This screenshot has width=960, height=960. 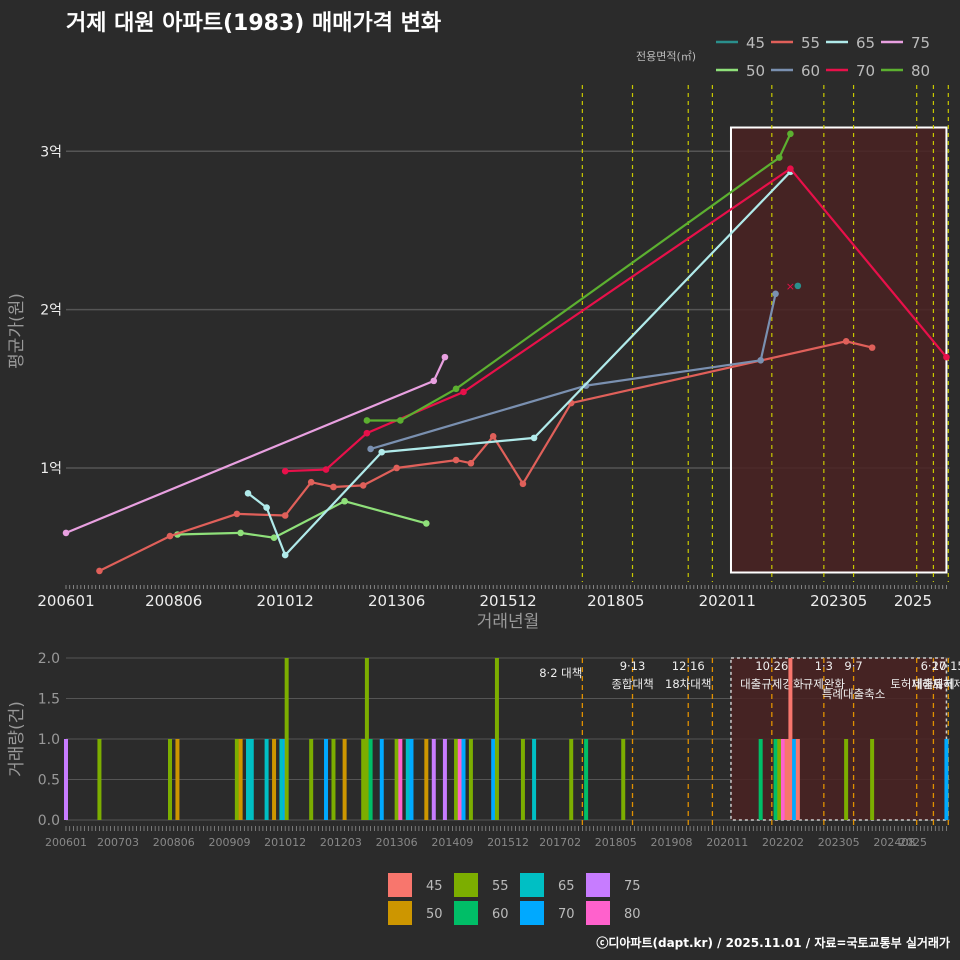 I want to click on y-tick-label: 3억, so click(x=51, y=152).